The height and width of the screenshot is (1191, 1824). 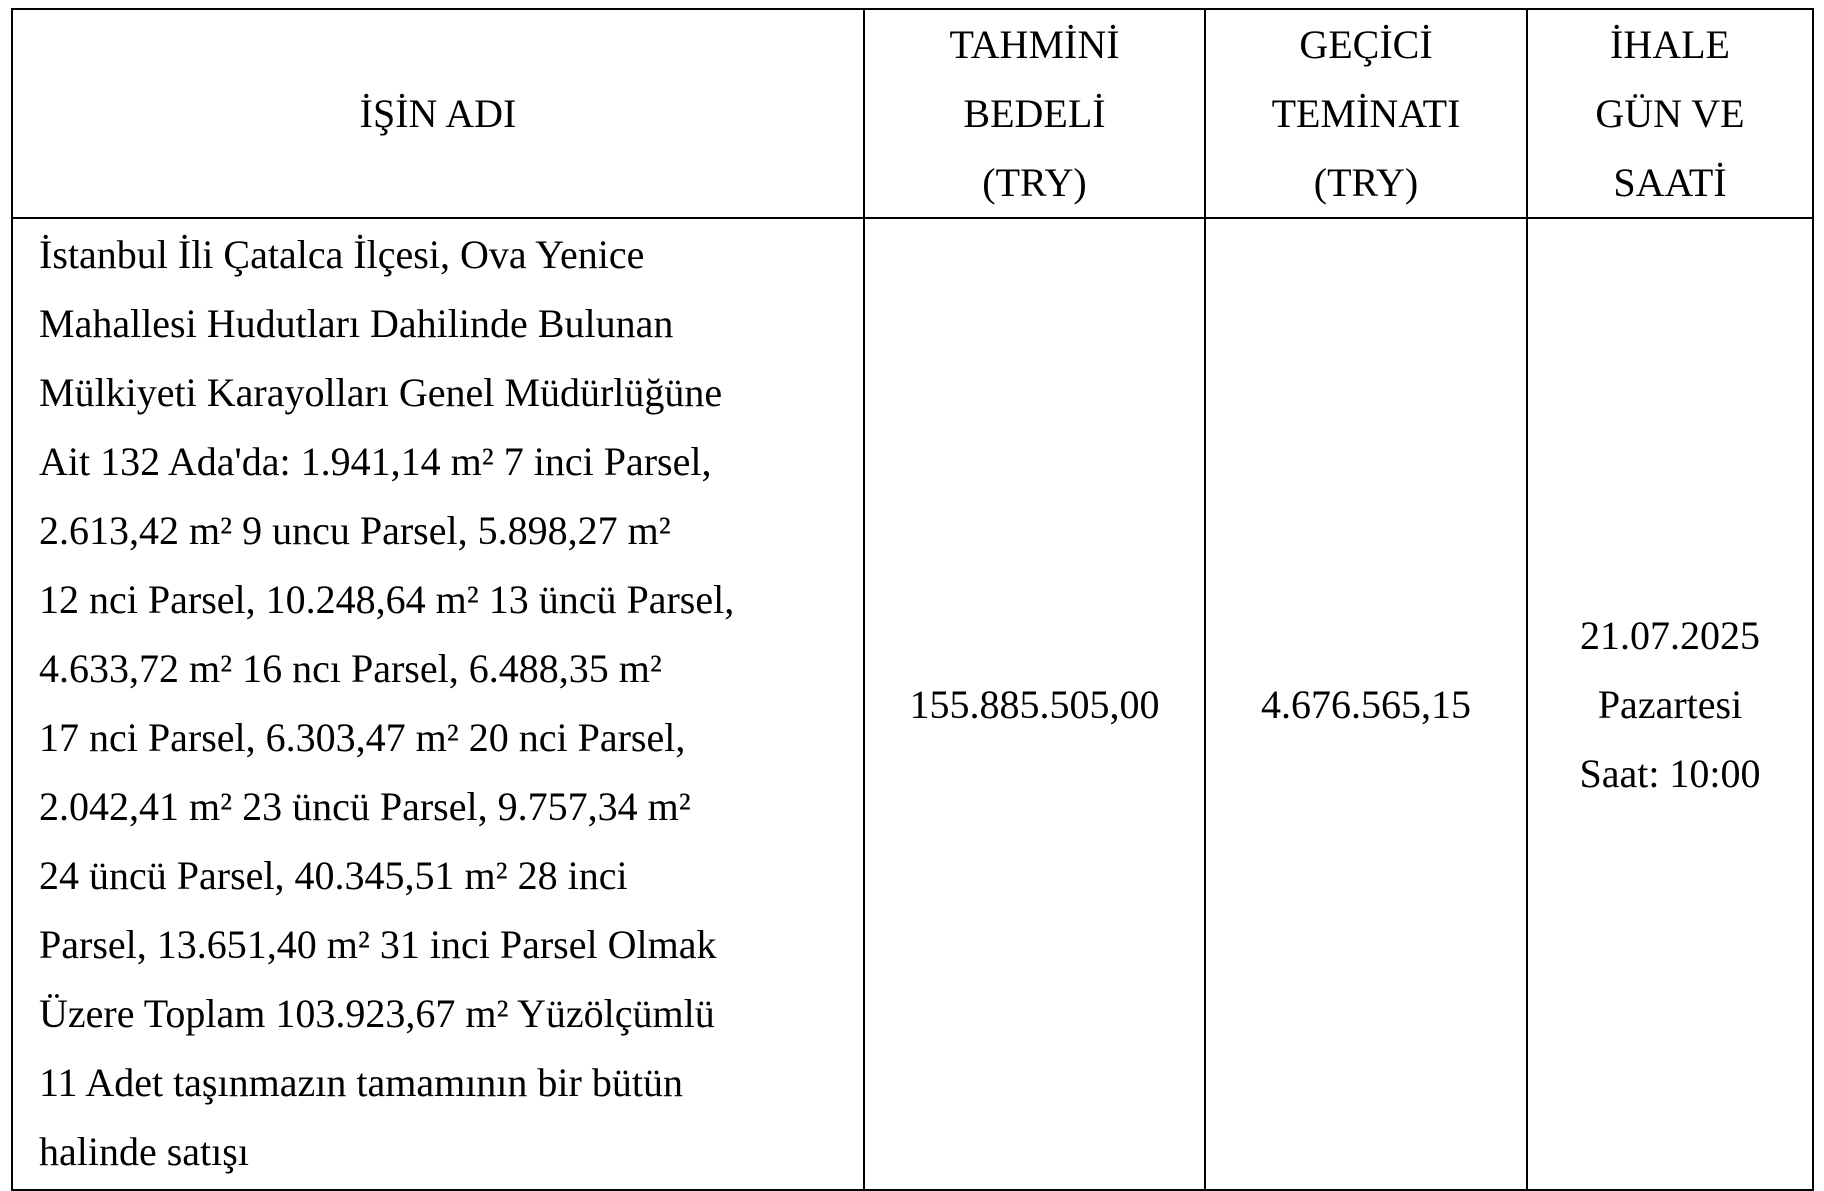 I want to click on tender-date-cell: 21.07.2025 Pazartesi Saat: 10:00, so click(x=1670, y=704).